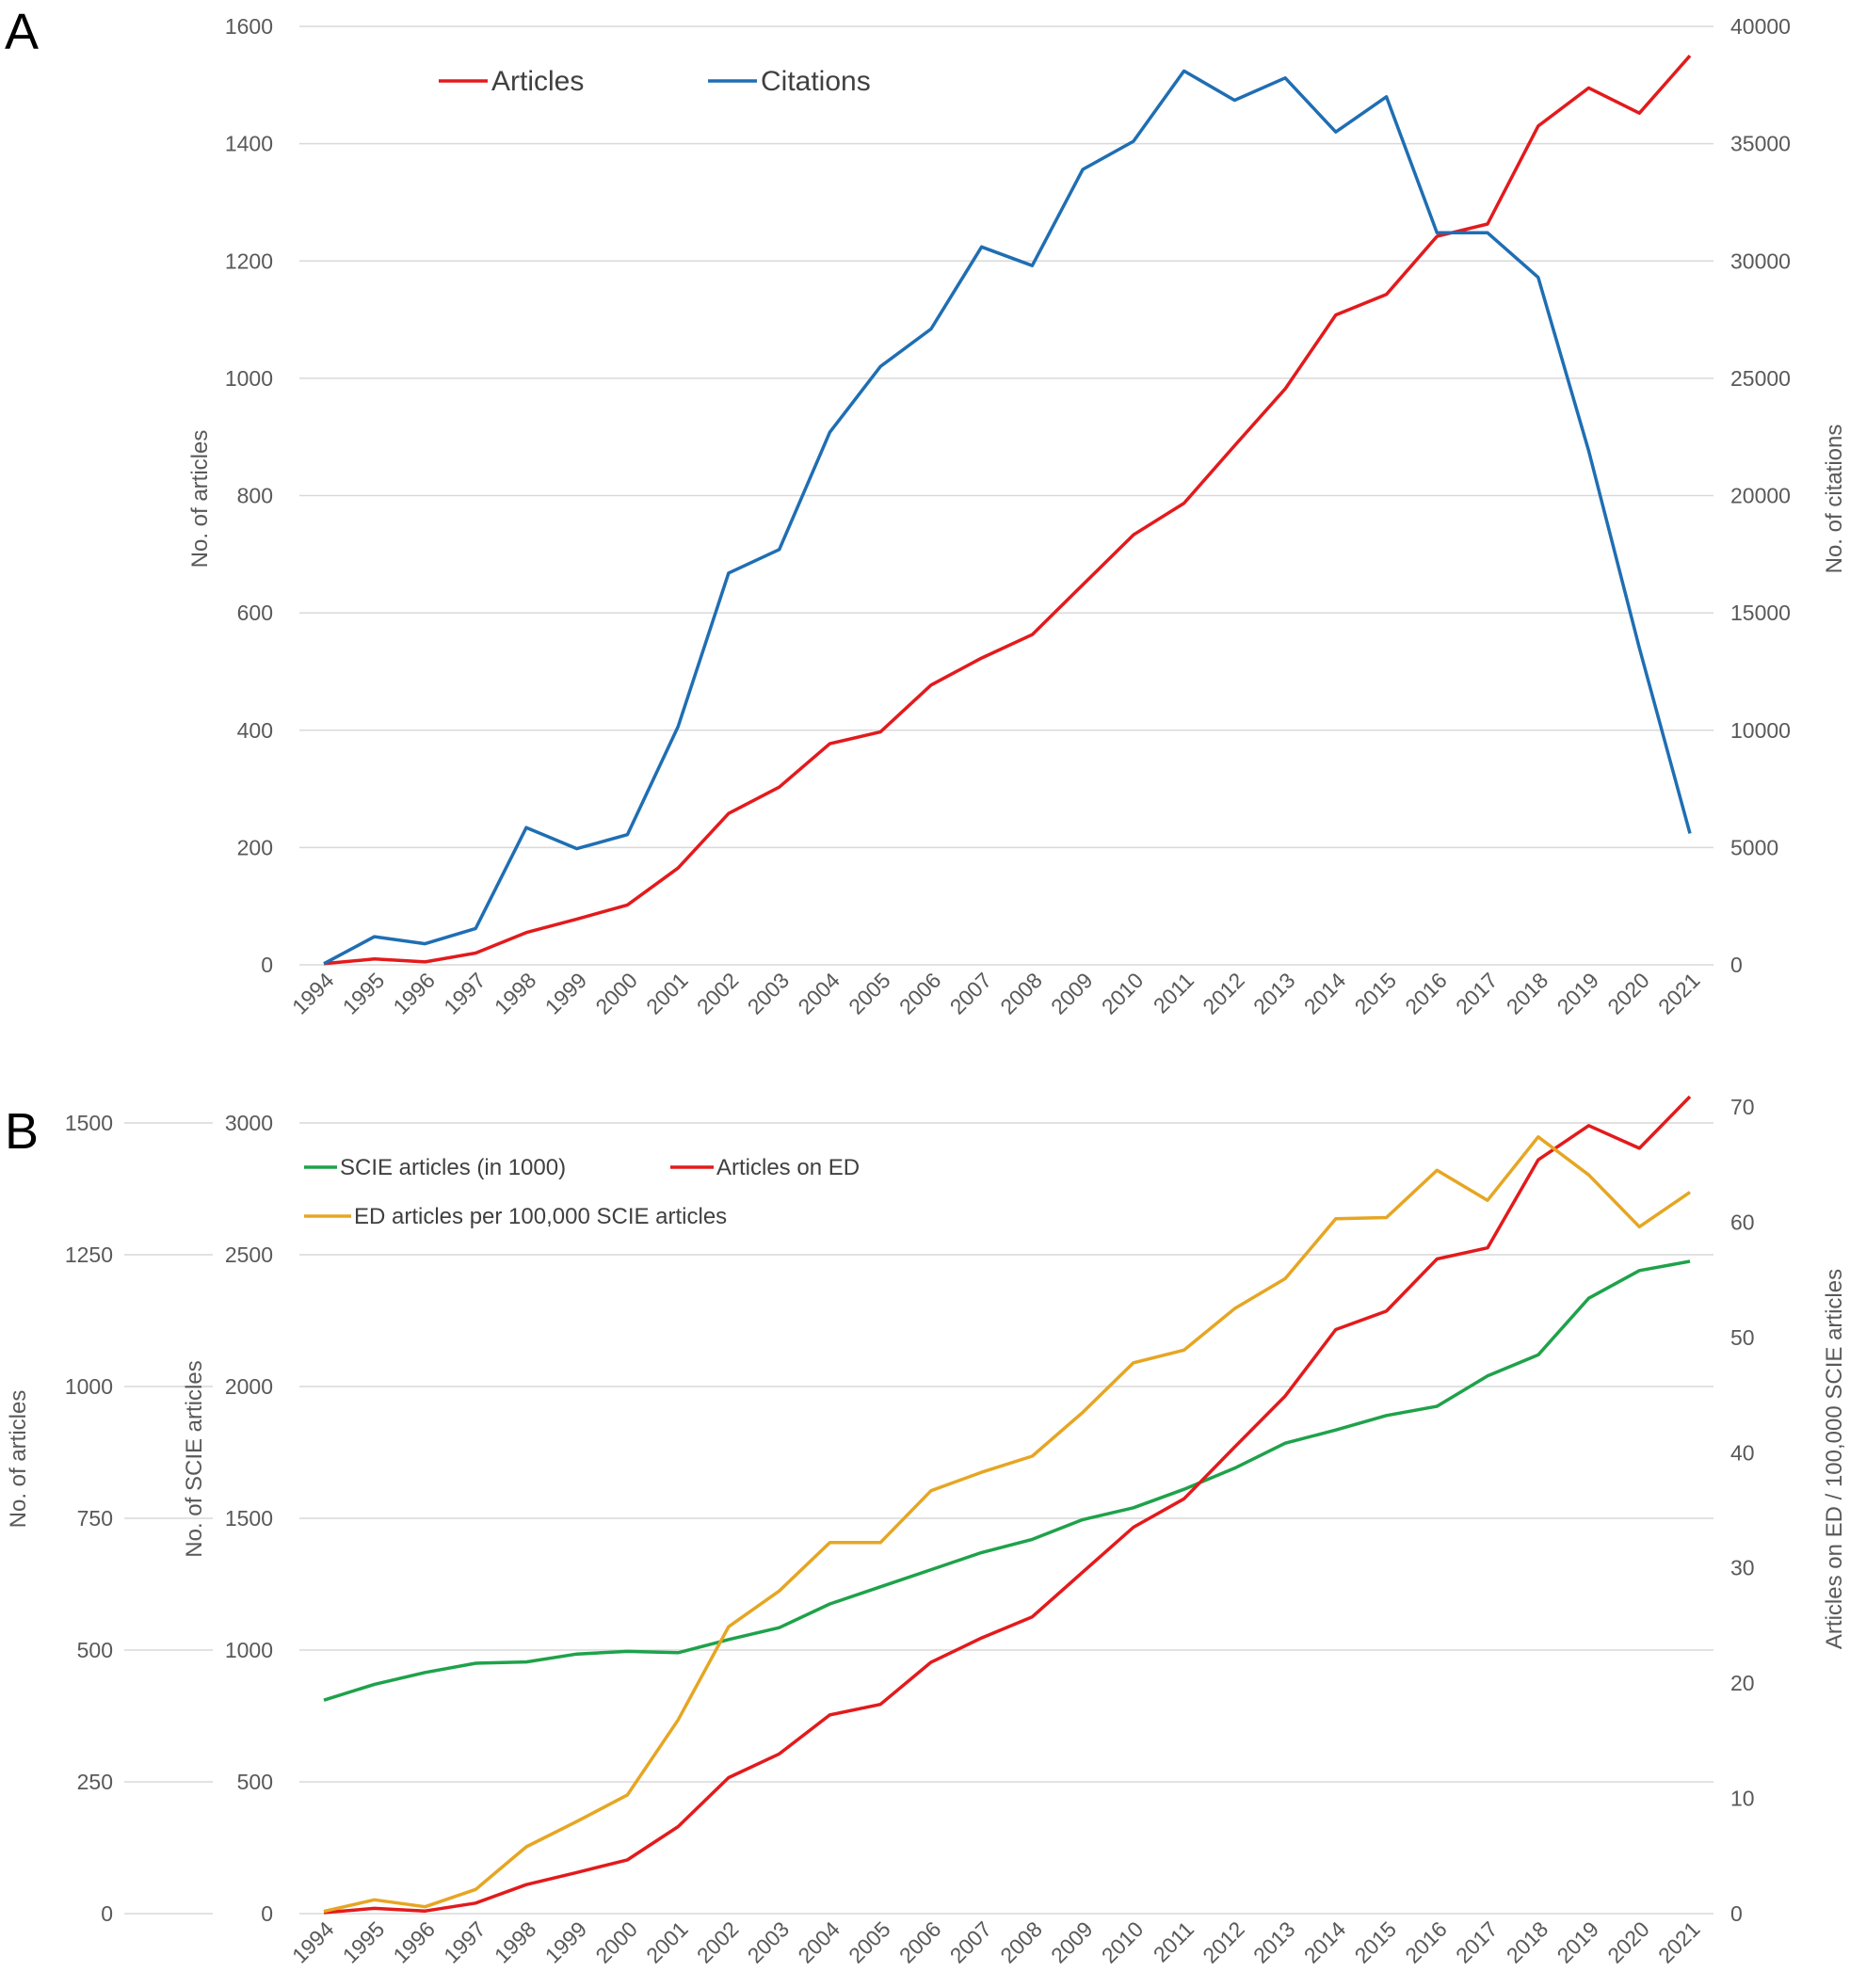  What do you see at coordinates (1742, 1799) in the screenshot?
I see `right-tick-label-10: 10` at bounding box center [1742, 1799].